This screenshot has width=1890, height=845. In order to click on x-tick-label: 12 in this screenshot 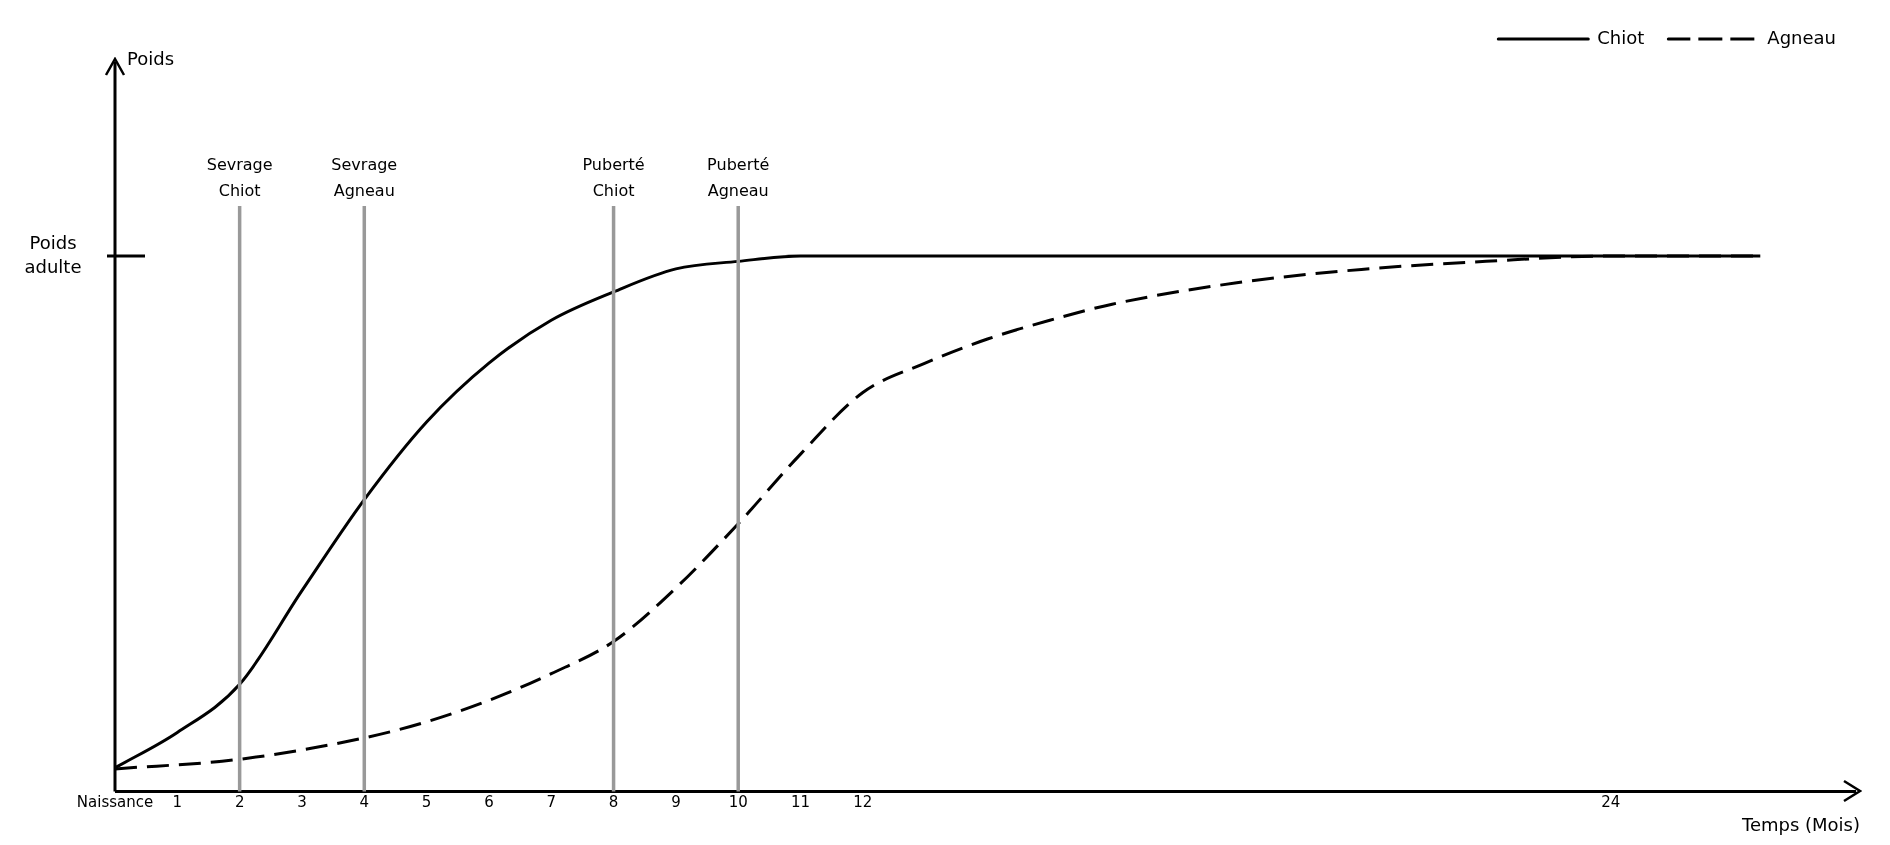, I will do `click(863, 802)`.